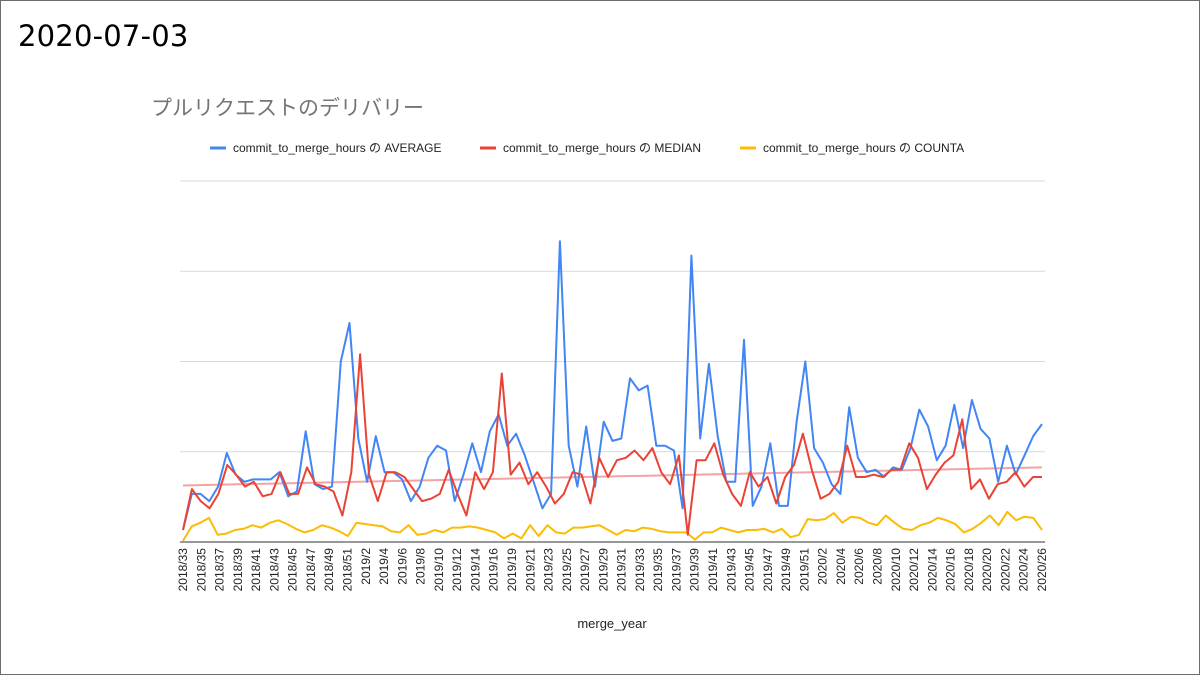 This screenshot has height=675, width=1200. Describe the element at coordinates (1042, 570) in the screenshot. I see `x-tick-label: 2020/26` at that location.